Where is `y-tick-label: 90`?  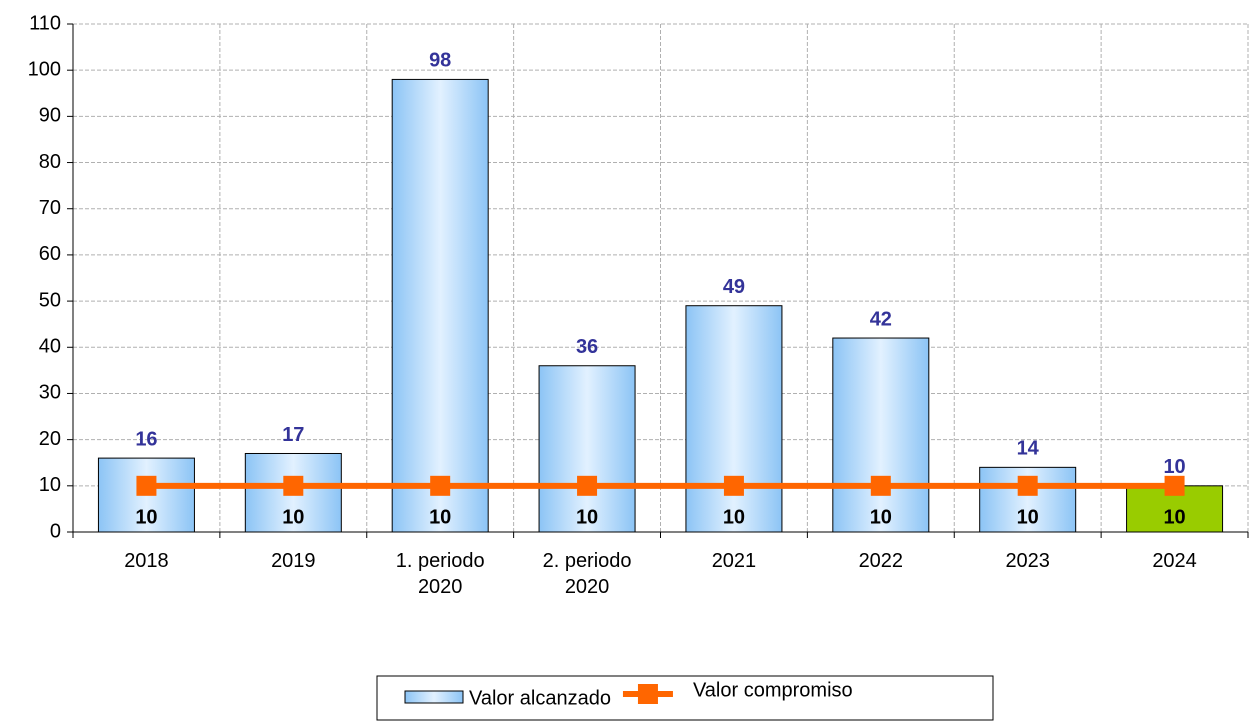
y-tick-label: 90 is located at coordinates (50, 116).